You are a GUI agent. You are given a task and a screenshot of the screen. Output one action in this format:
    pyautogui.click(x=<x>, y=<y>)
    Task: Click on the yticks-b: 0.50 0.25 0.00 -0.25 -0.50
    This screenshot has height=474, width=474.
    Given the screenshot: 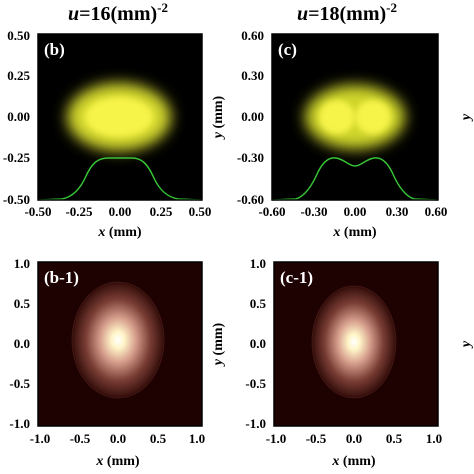 What is the action you would take?
    pyautogui.click(x=17, y=117)
    